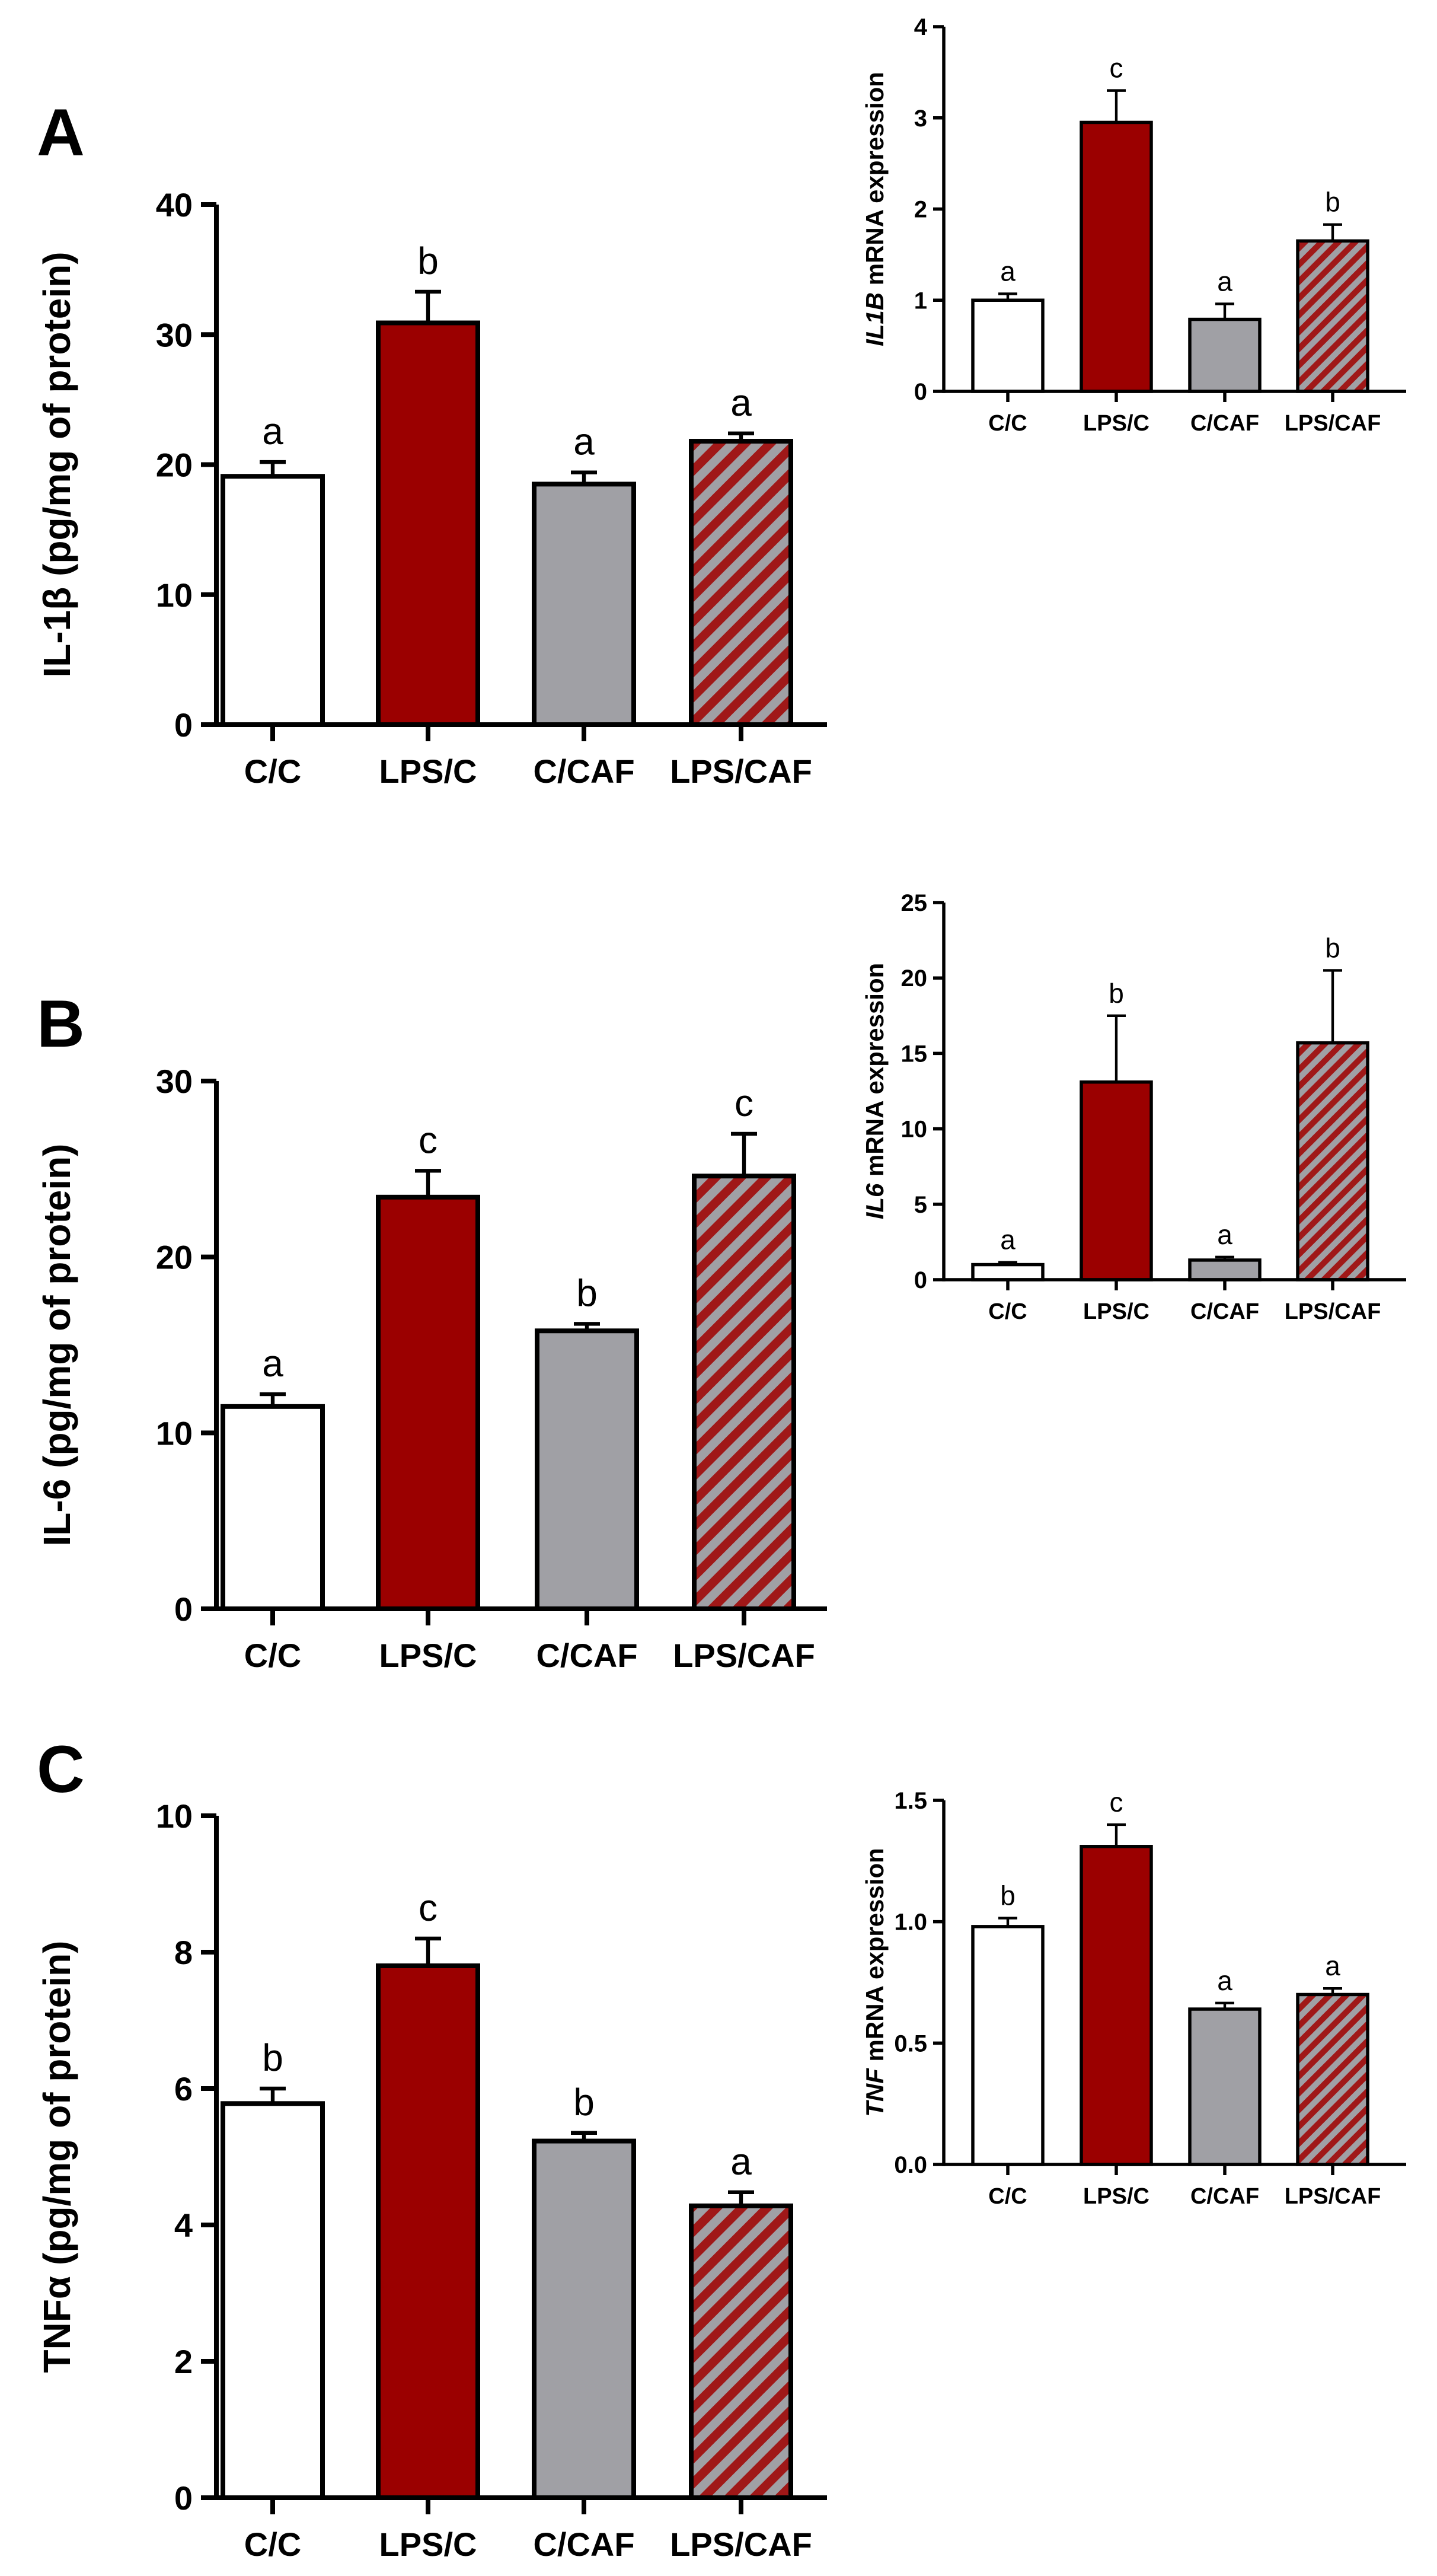  I want to click on y-tick-label: 2, so click(920, 210).